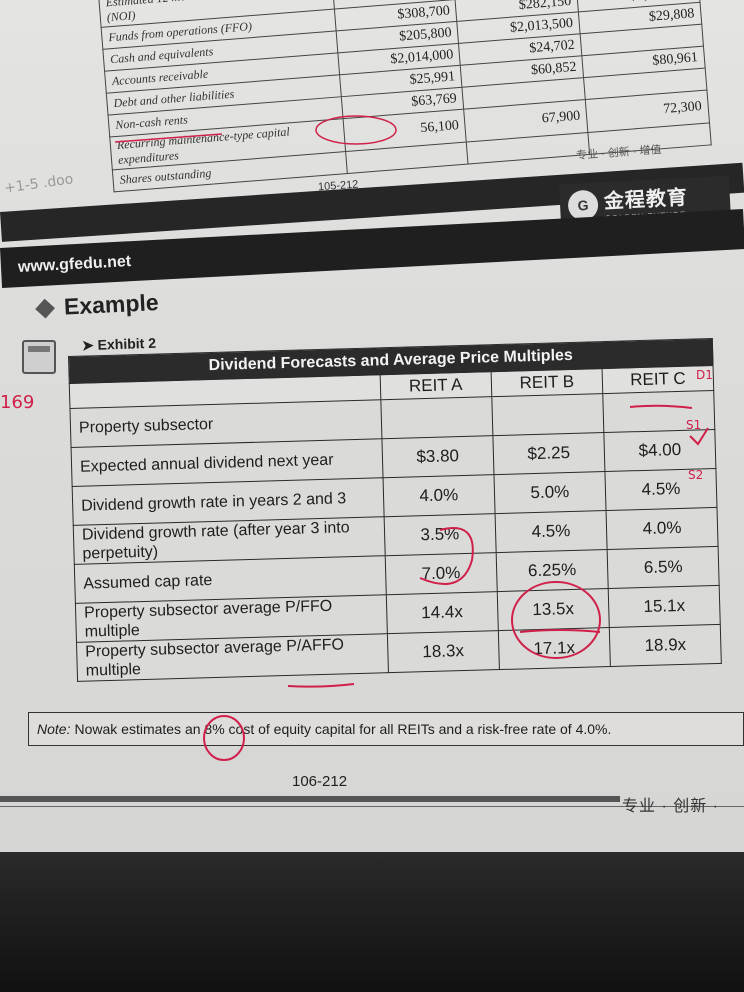  Describe the element at coordinates (439, 534) in the screenshot. I see `cell-value: 3.5%` at that location.